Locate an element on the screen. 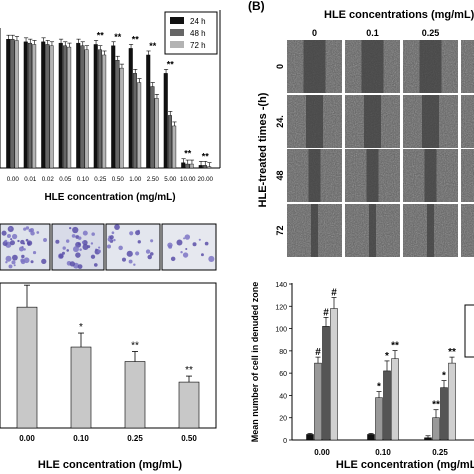 Image resolution: width=474 pixels, height=474 pixels. chart3-y-tick-label: 60 is located at coordinates (283, 374).